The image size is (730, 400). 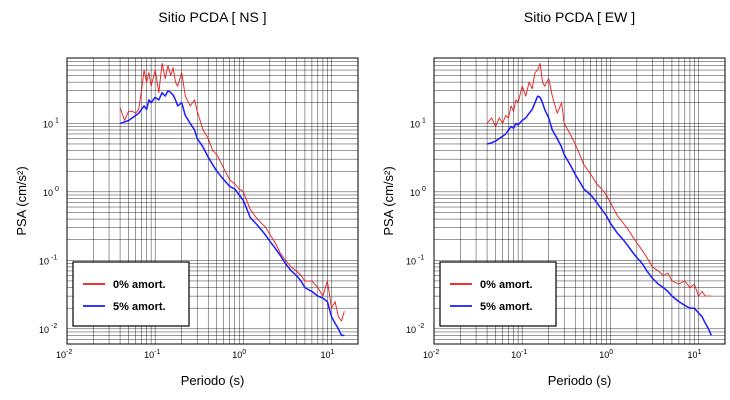 What do you see at coordinates (212, 17) in the screenshot?
I see `chart-title: Sitio PCDA [ NS ]` at bounding box center [212, 17].